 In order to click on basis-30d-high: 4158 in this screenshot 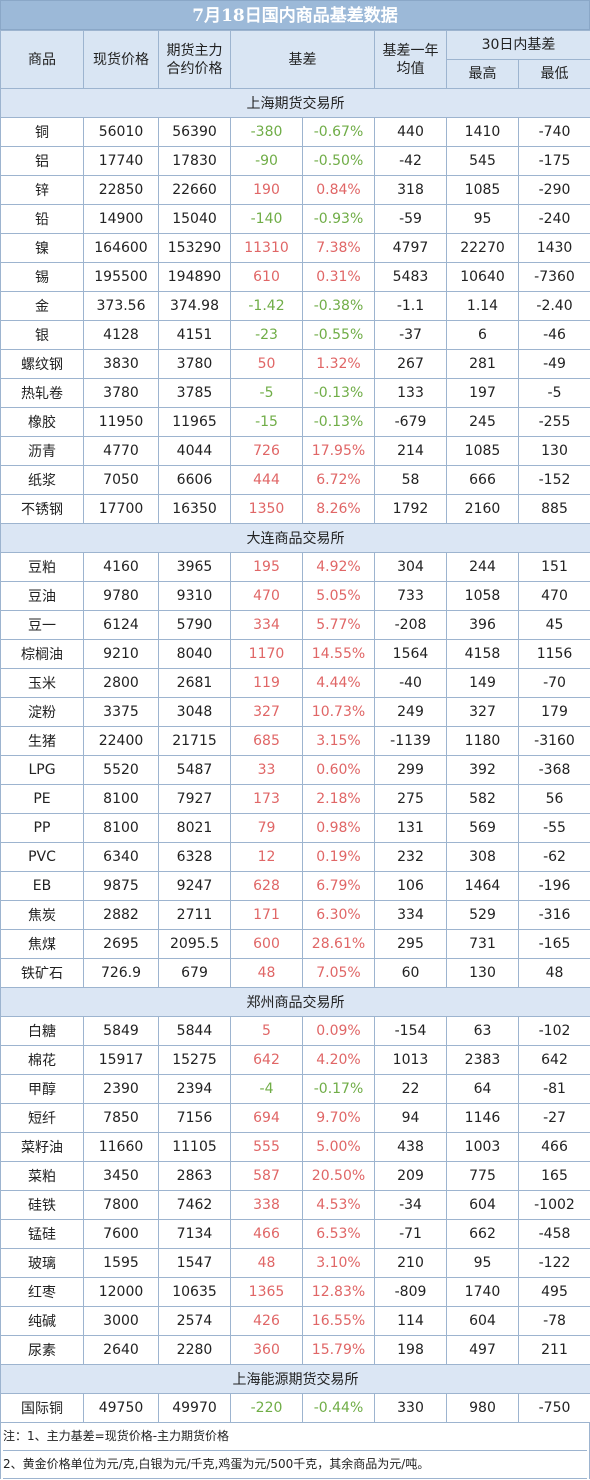, I will do `click(482, 654)`.